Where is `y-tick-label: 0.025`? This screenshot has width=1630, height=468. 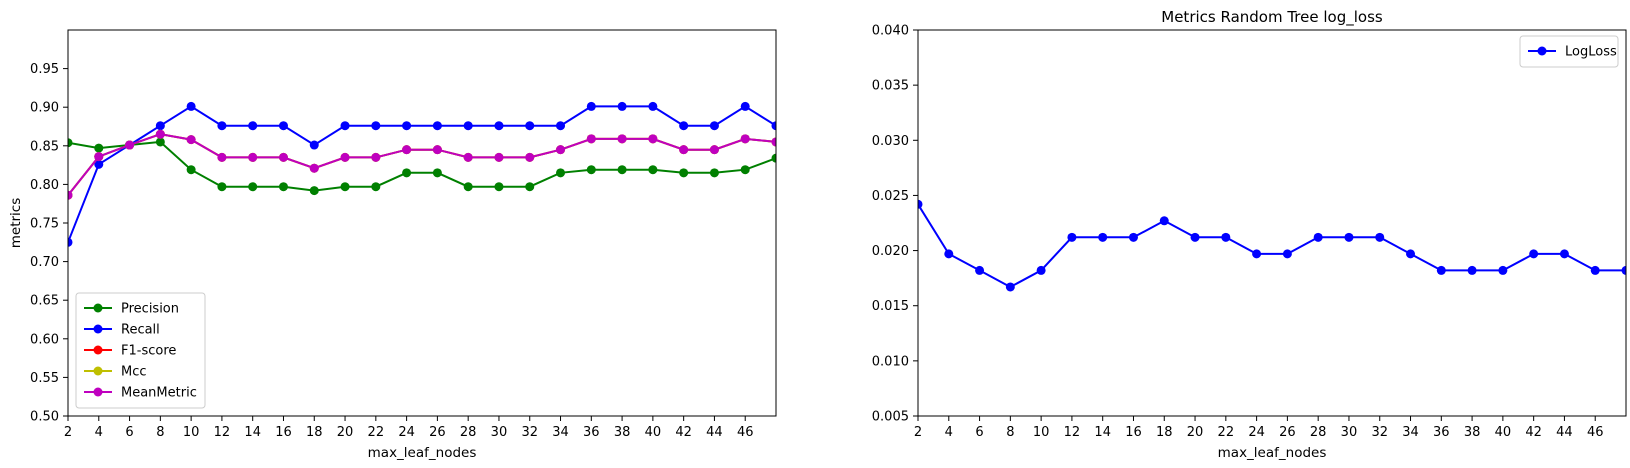
y-tick-label: 0.025 is located at coordinates (890, 196).